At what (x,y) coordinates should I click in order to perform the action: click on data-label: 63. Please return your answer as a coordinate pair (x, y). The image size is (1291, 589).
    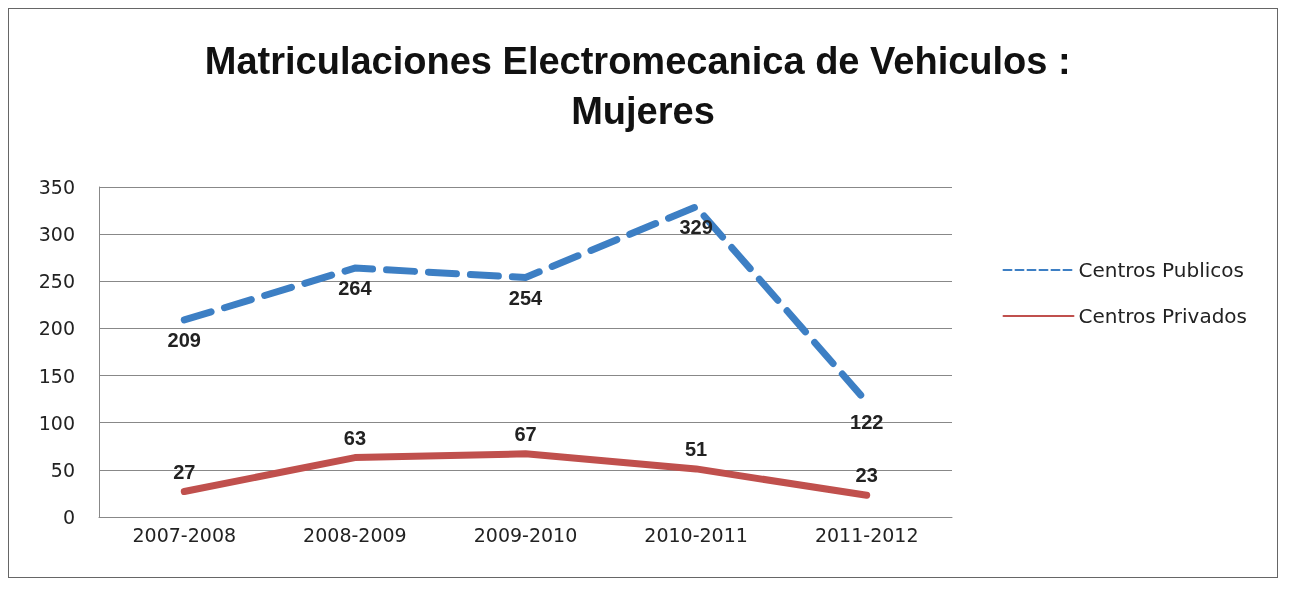
    Looking at the image, I should click on (355, 437).